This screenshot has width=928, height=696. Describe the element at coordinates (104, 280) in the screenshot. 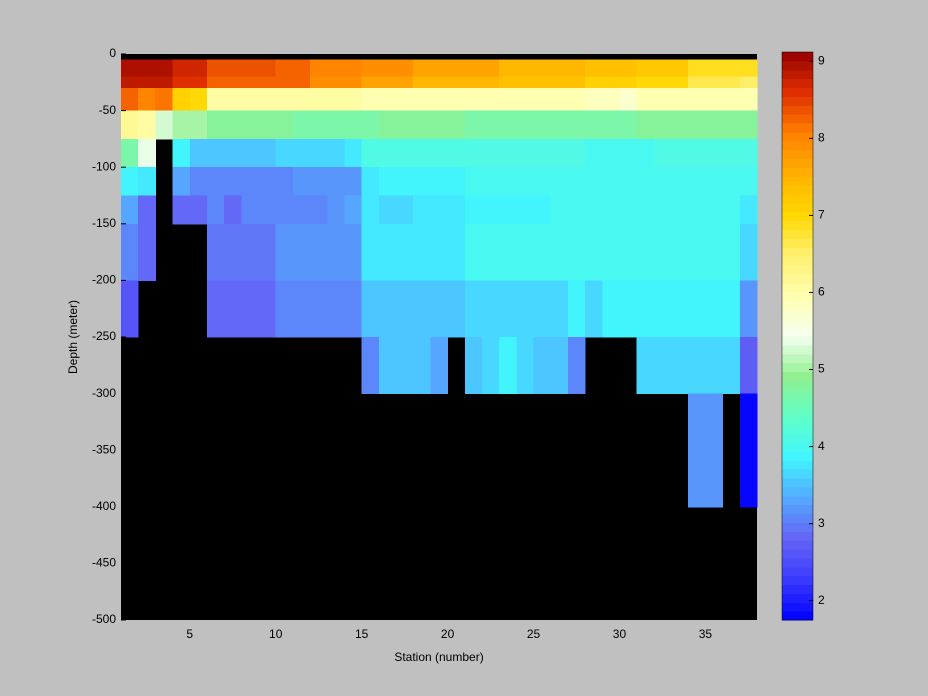

I see `y-tick-label: -200` at that location.